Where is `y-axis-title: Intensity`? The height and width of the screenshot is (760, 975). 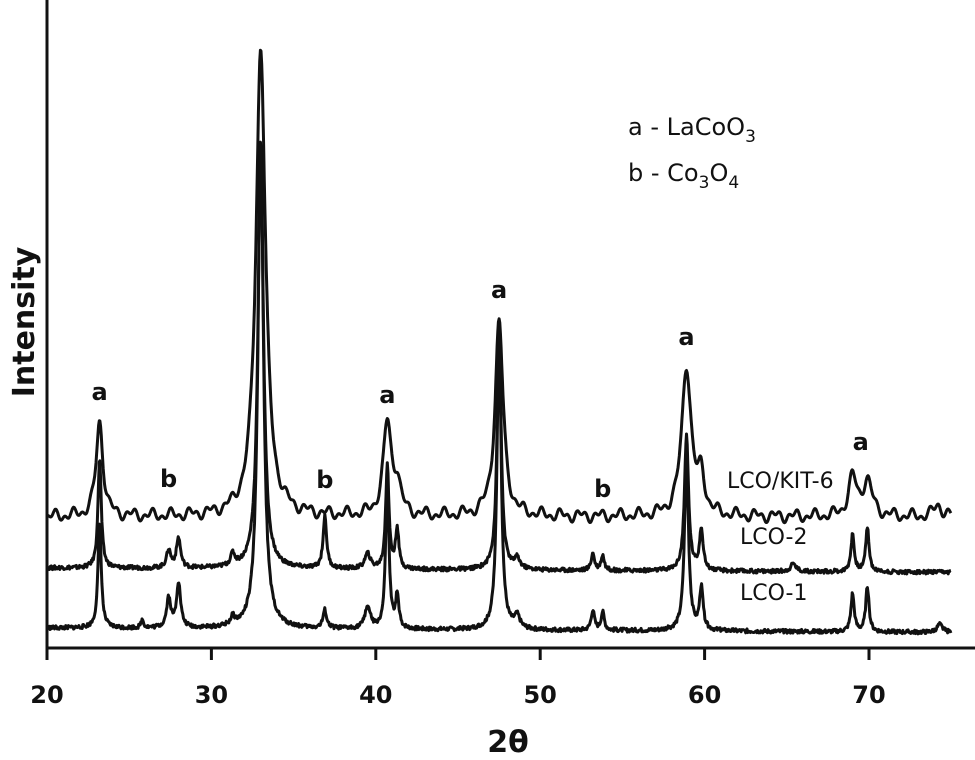 y-axis-title: Intensity is located at coordinates (24, 321).